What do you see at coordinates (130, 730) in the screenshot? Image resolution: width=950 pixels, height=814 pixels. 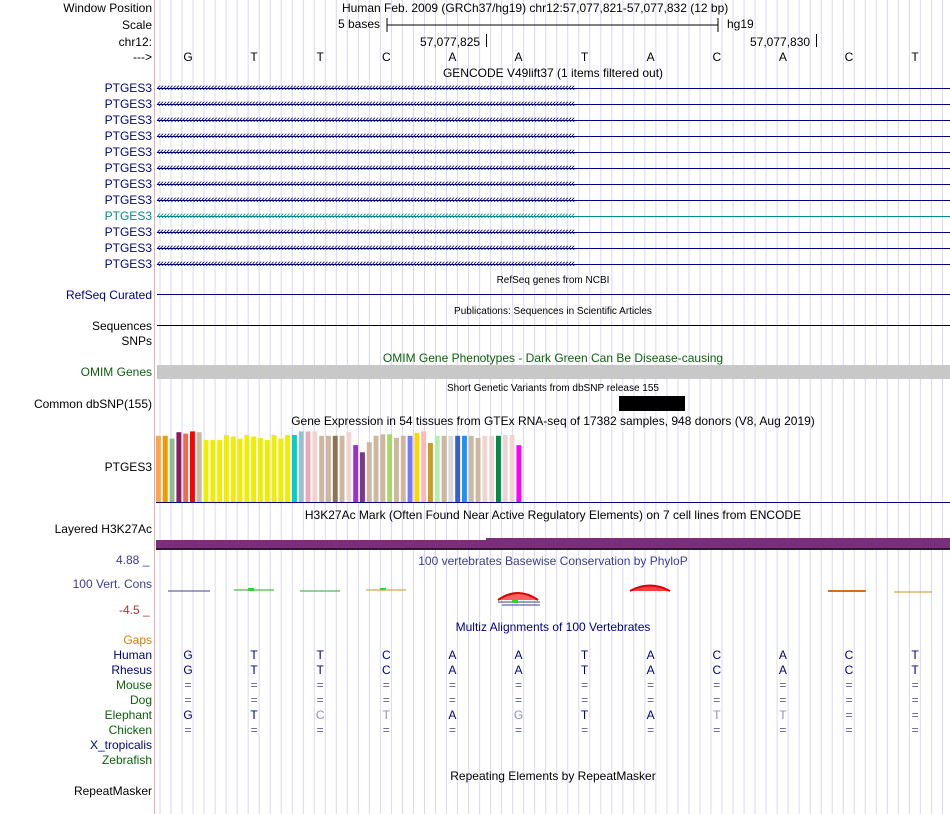 I see `species-label: Chicken` at bounding box center [130, 730].